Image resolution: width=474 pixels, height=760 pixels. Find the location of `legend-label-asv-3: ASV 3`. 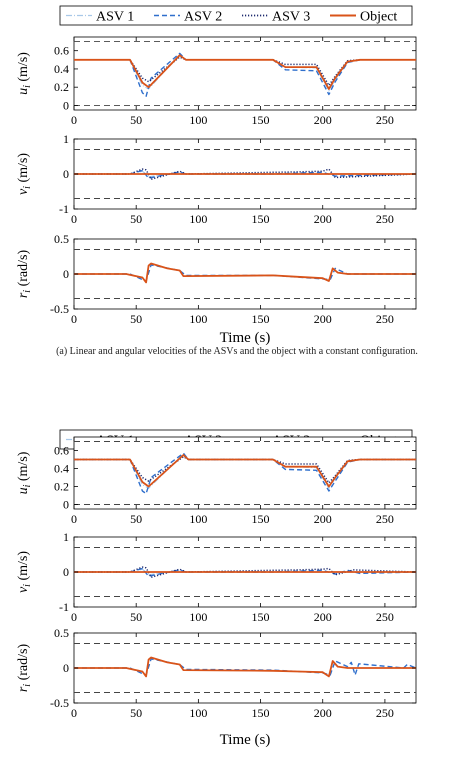

legend-label-asv-3: ASV 3 is located at coordinates (291, 17).